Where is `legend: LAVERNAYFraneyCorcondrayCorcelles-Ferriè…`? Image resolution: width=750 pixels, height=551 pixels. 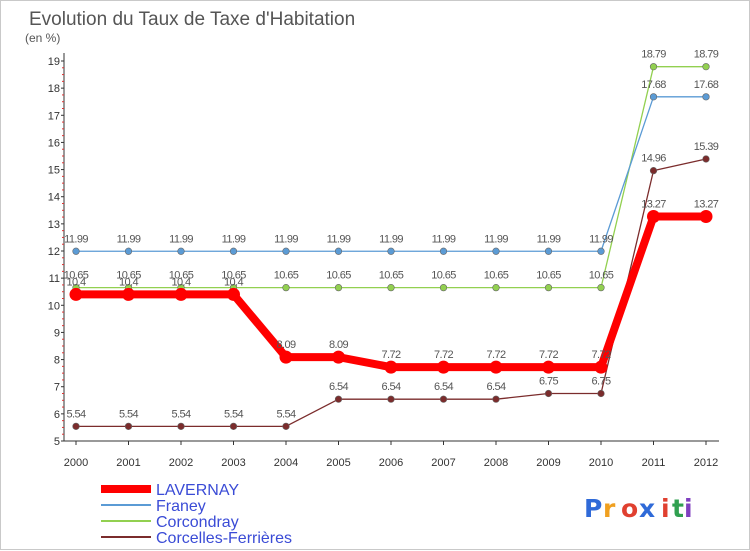
legend: LAVERNAYFraneyCorcondrayCorcelles-Ferriè… is located at coordinates (196, 514).